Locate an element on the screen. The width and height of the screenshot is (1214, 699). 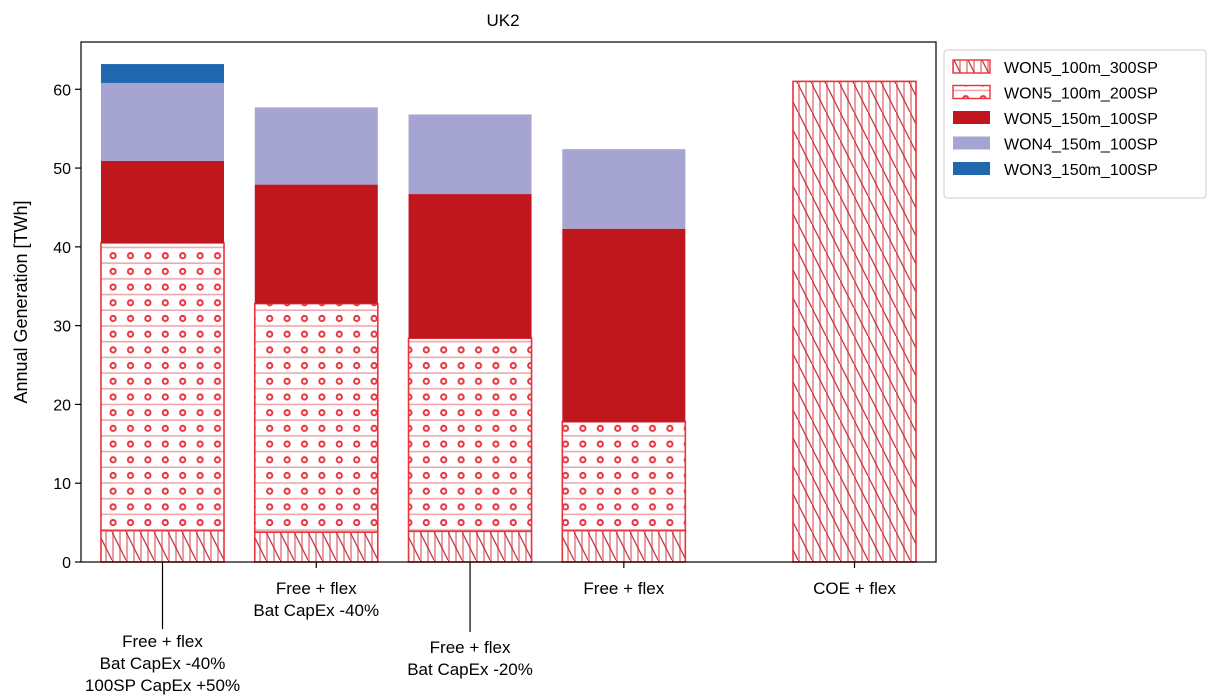
legend-swatch-won5-100m-200sp is located at coordinates (971, 92).